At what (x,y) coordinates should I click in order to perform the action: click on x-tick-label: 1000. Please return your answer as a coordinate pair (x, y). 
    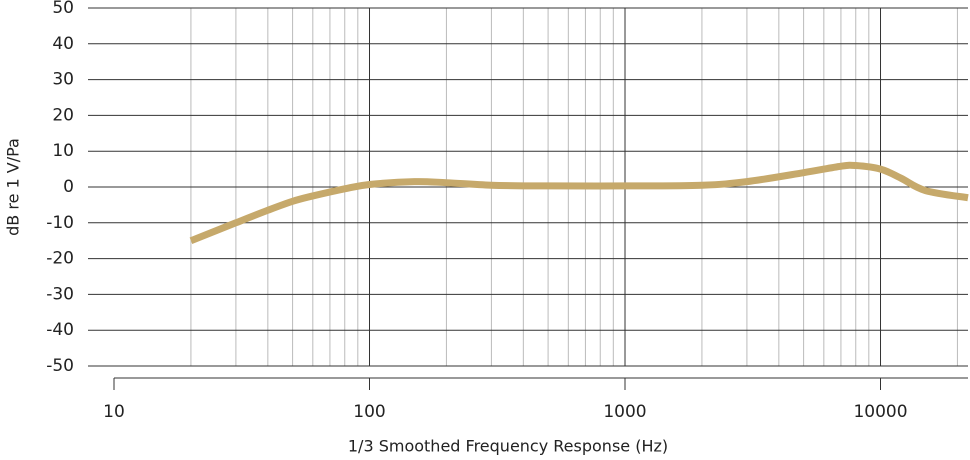
    Looking at the image, I should click on (624, 412).